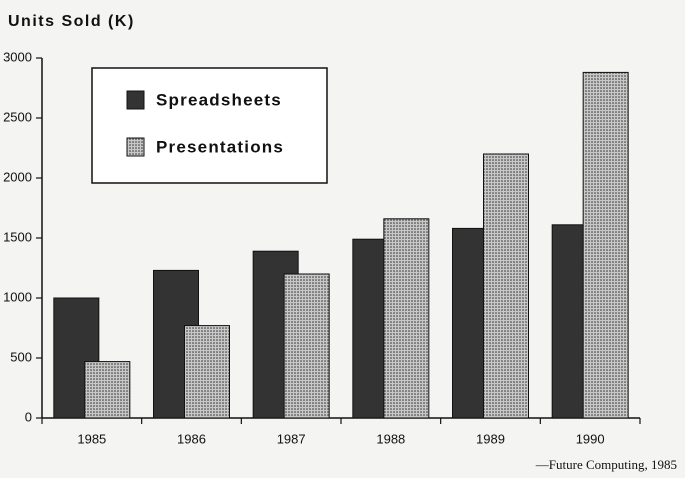  I want to click on y-tick-label: 1000, so click(17, 296).